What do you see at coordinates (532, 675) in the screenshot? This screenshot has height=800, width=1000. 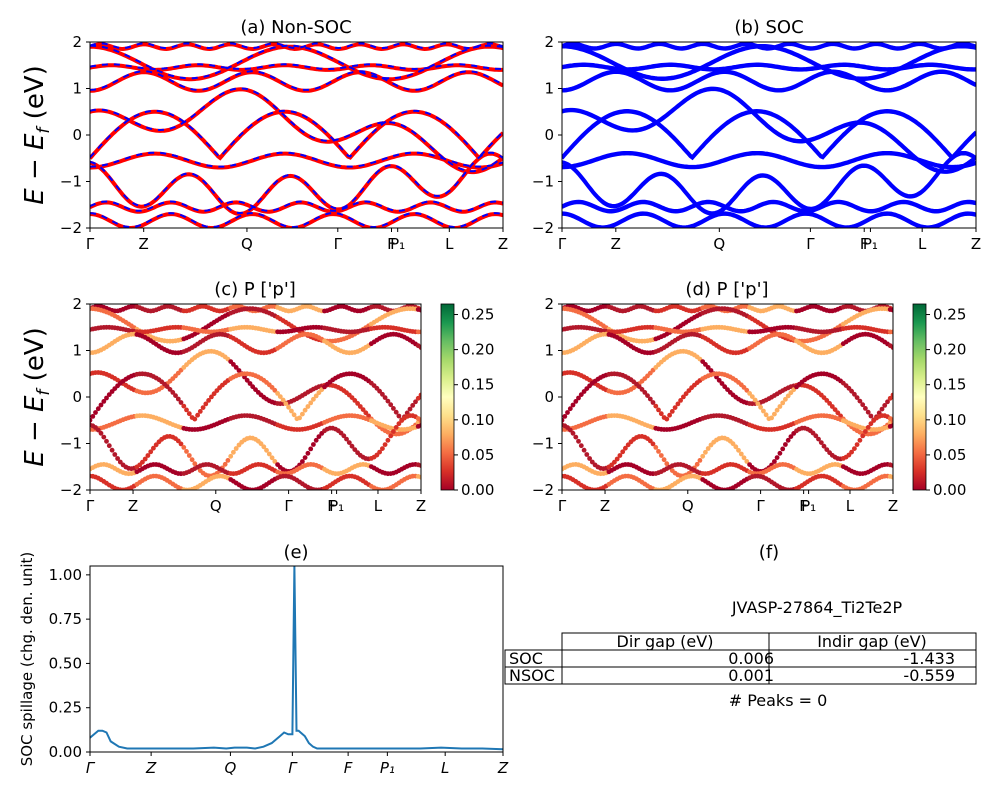 I see `gap-table-row-label: NSOC` at bounding box center [532, 675].